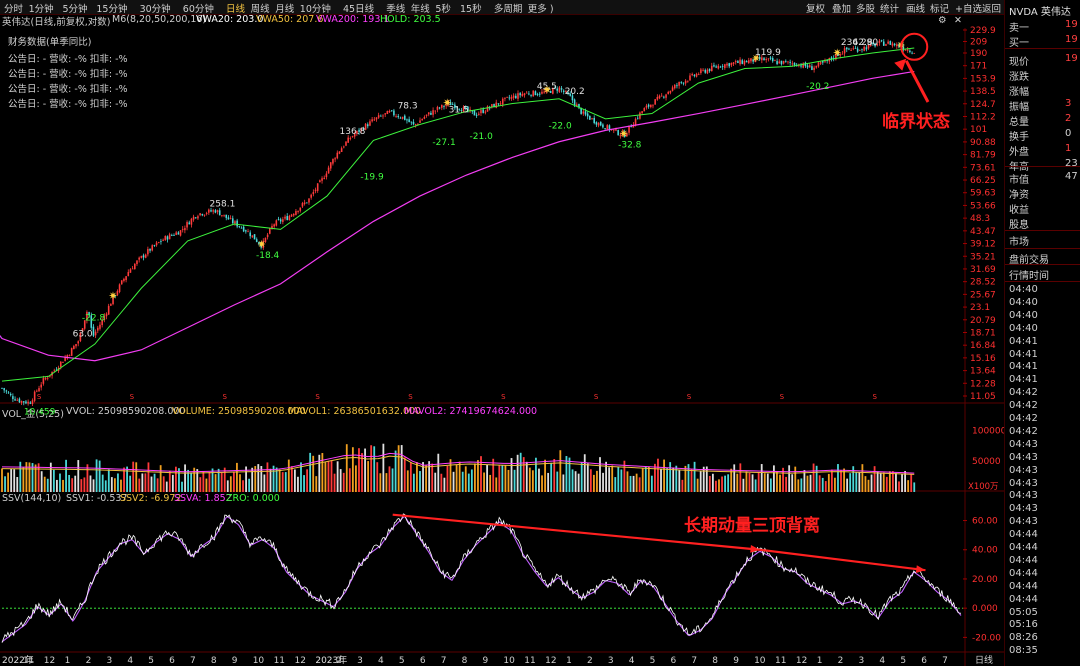  What do you see at coordinates (942, 20) in the screenshot?
I see `gear-icon: ⚙` at bounding box center [942, 20].